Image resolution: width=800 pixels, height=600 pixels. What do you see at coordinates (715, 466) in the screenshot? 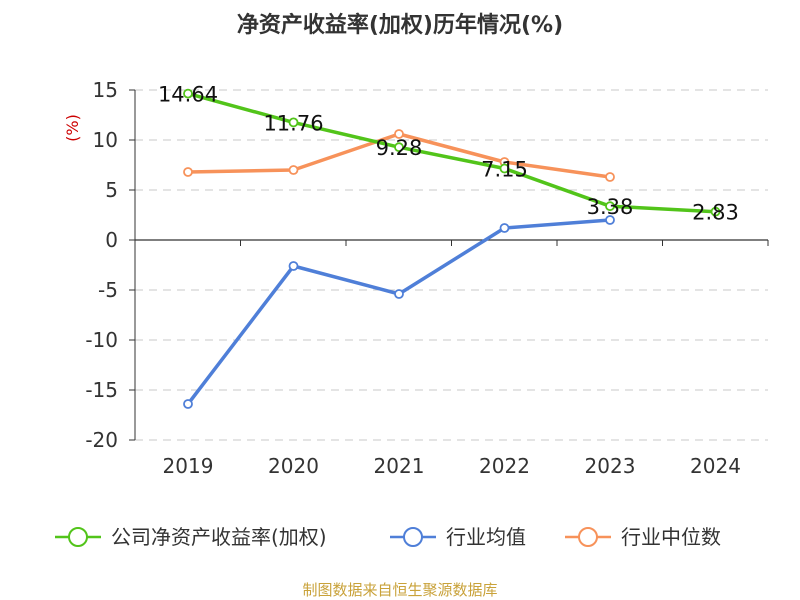
I see `x-tick-label: 2024` at bounding box center [715, 466].